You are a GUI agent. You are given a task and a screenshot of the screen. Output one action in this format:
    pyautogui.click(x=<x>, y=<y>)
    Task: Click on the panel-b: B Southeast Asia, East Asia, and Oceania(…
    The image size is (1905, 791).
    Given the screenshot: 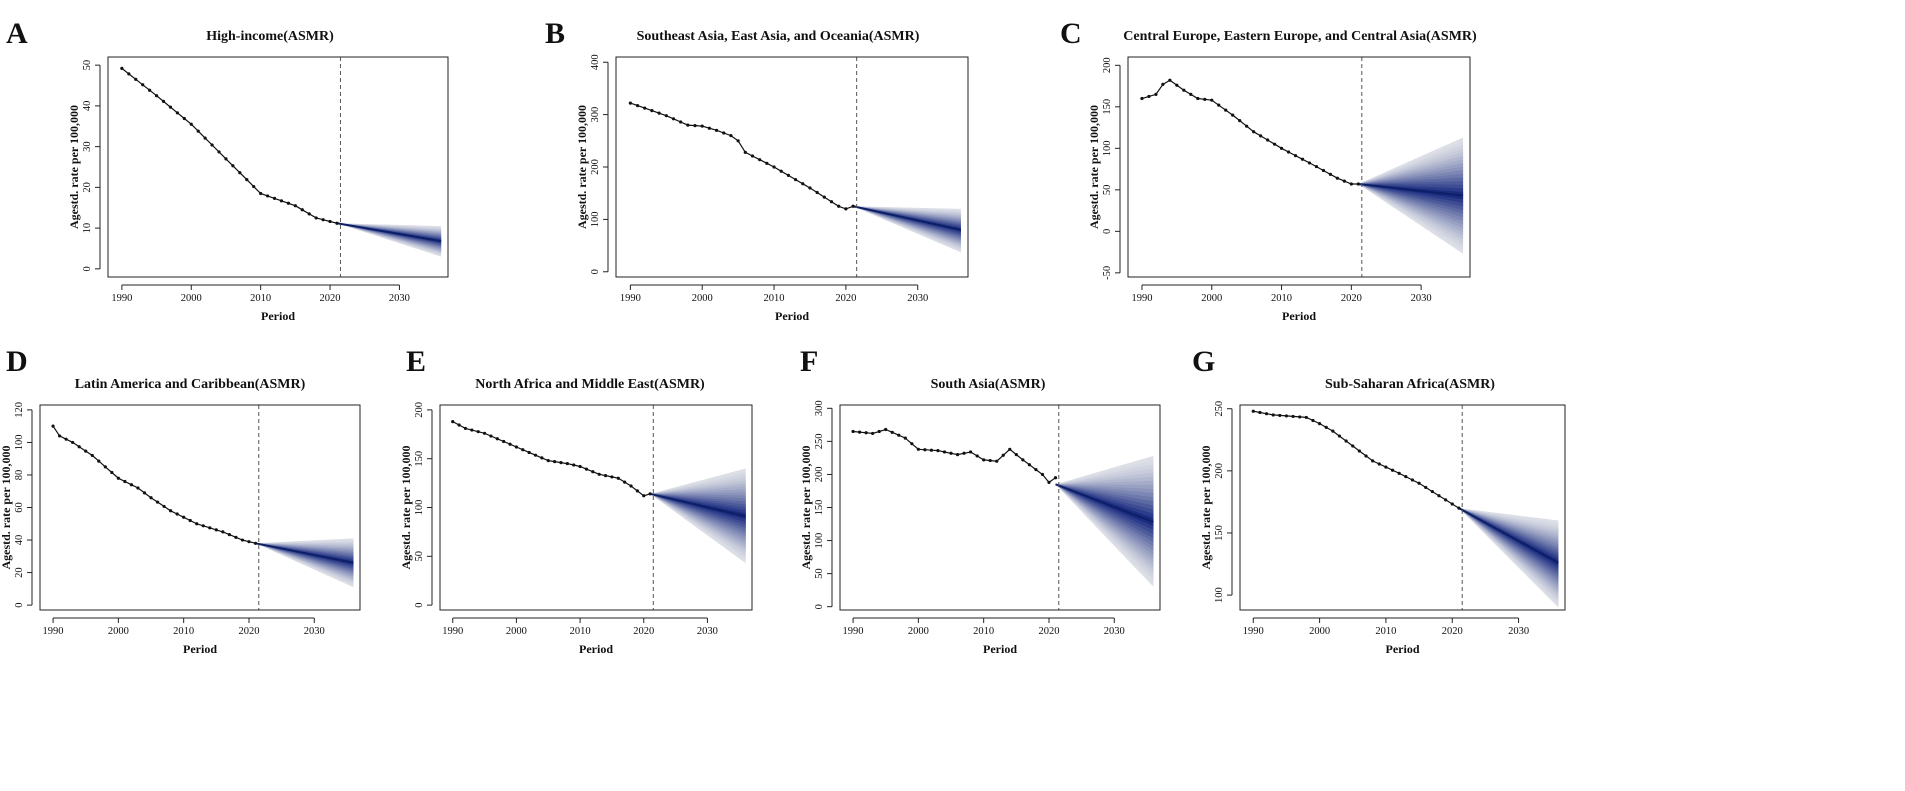 What is the action you would take?
    pyautogui.click(x=757, y=170)
    